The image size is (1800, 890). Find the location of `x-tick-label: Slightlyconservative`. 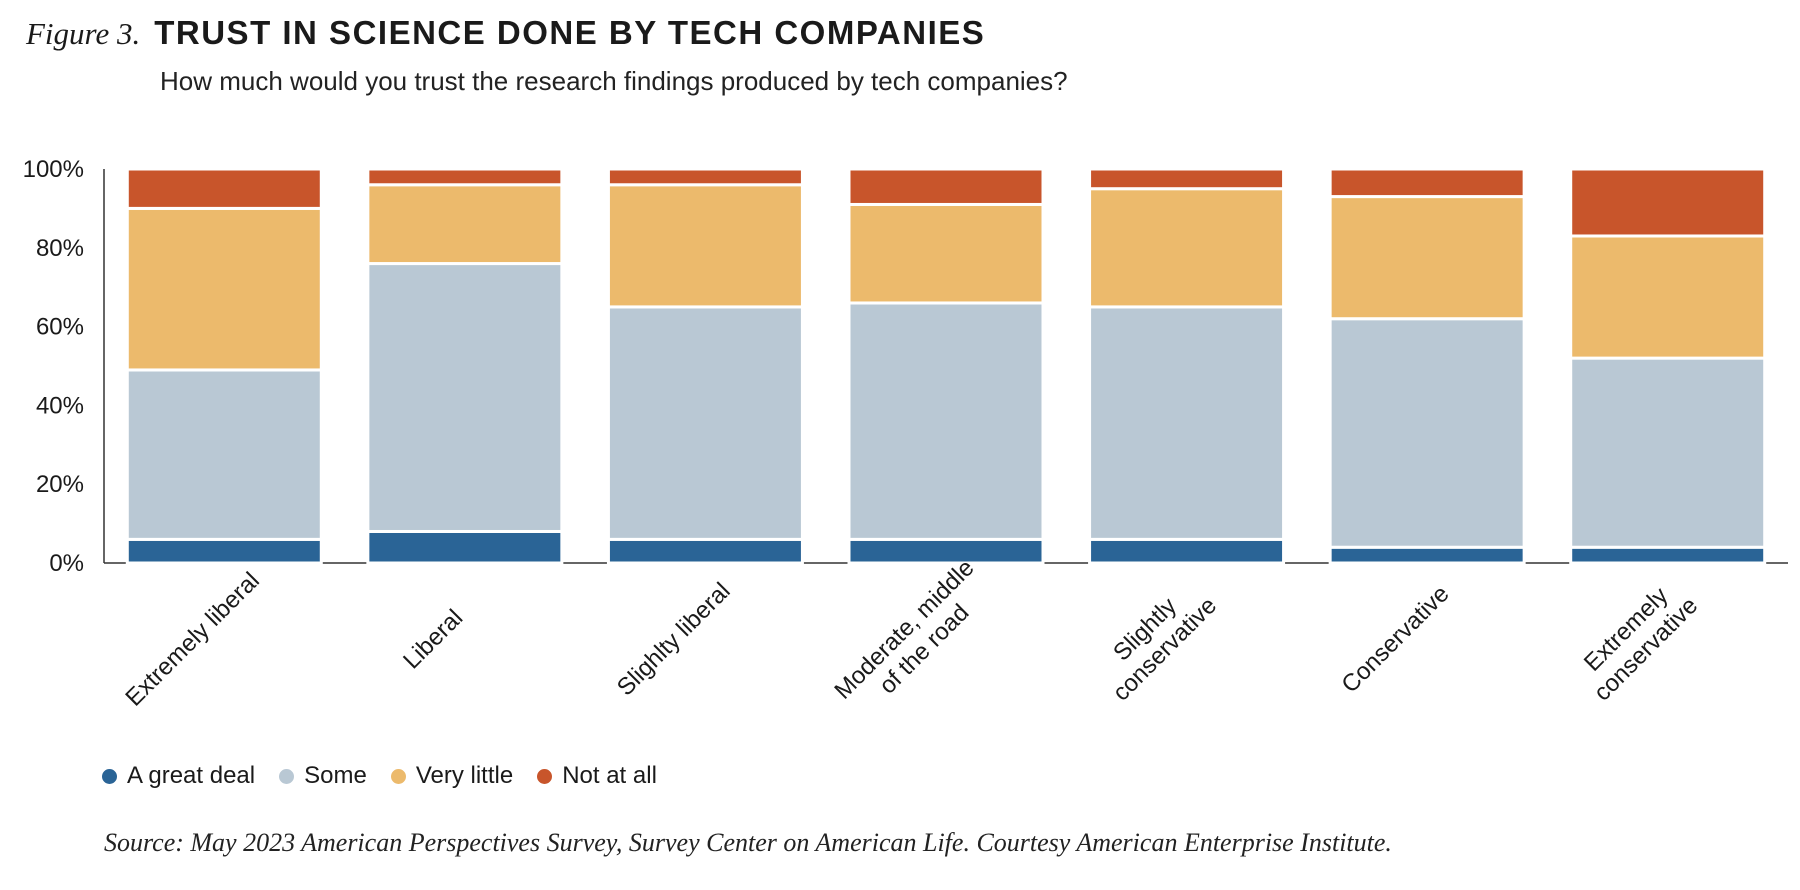

x-tick-label: Slightlyconservative is located at coordinates (1155, 639).